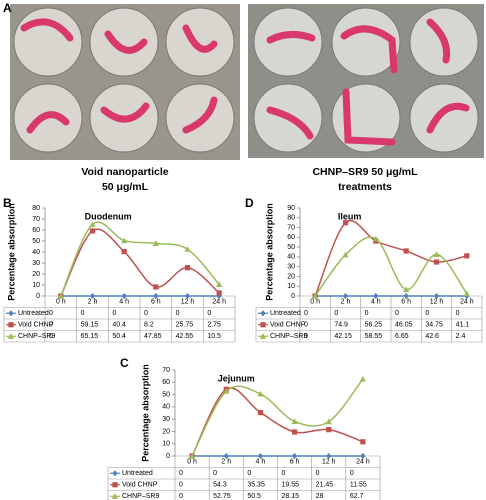 The height and width of the screenshot is (500, 486). I want to click on y-tick-label: 50, so click(291, 247).